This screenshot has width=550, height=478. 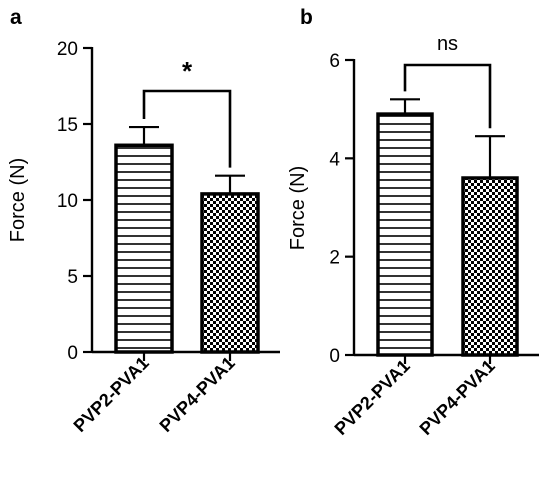 I want to click on significance-label: ns, so click(x=447, y=44).